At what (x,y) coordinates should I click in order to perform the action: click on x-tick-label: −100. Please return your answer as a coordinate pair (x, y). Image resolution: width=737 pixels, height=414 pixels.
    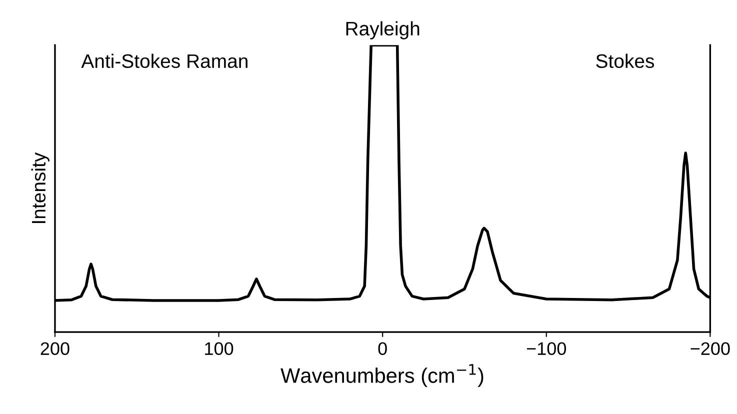
    Looking at the image, I should click on (546, 349).